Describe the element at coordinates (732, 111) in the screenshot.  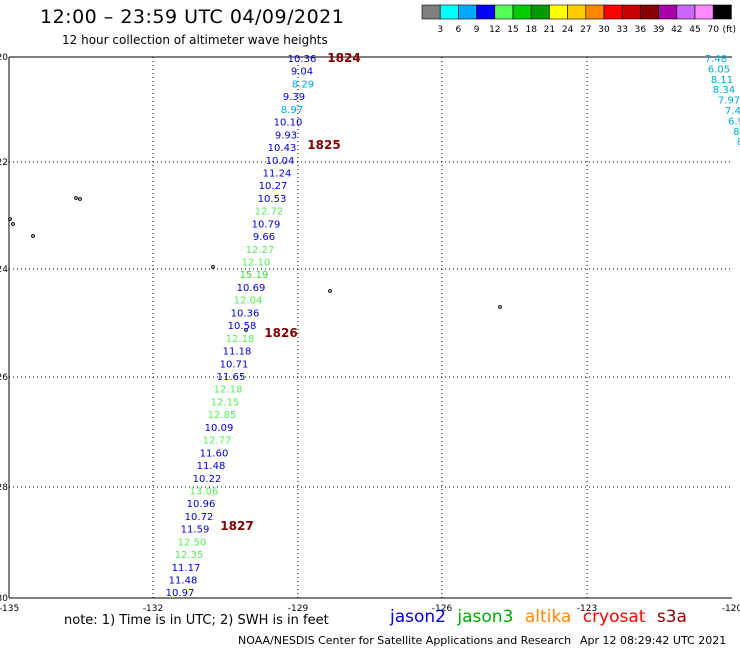
I see `wave-height-value: 7.4` at that location.